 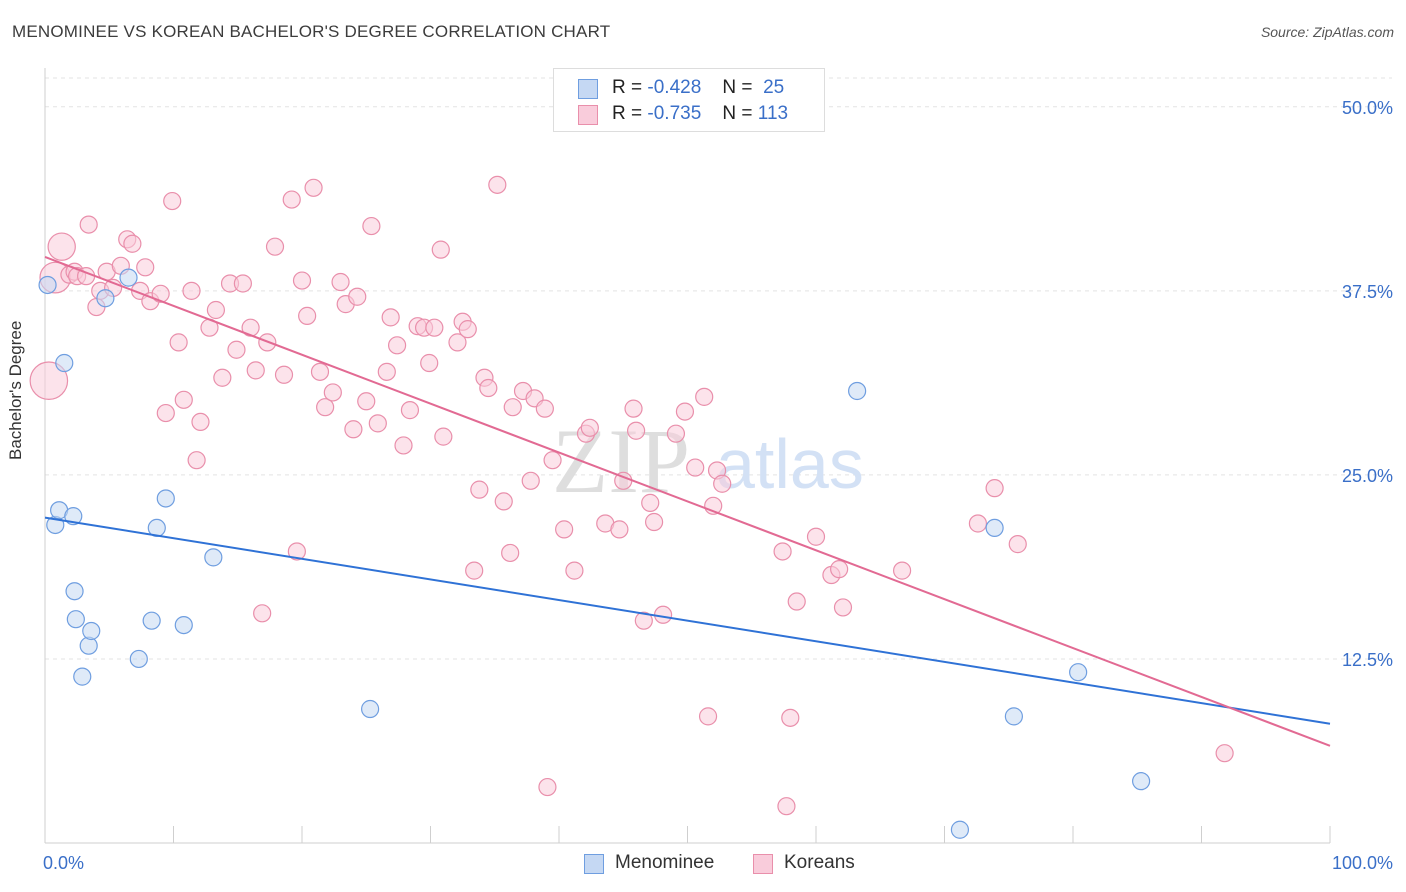 I want to click on bottom-legend-label-menominee: Menominee, so click(x=665, y=862).